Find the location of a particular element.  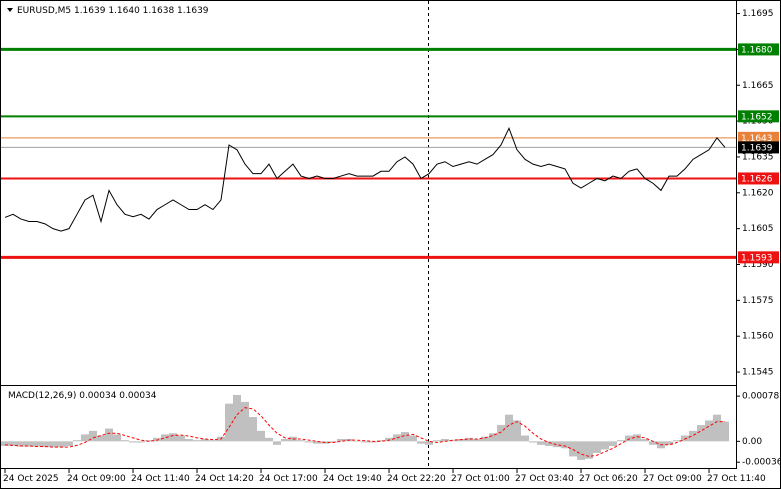

level-label: 1.1626 is located at coordinates (757, 179).